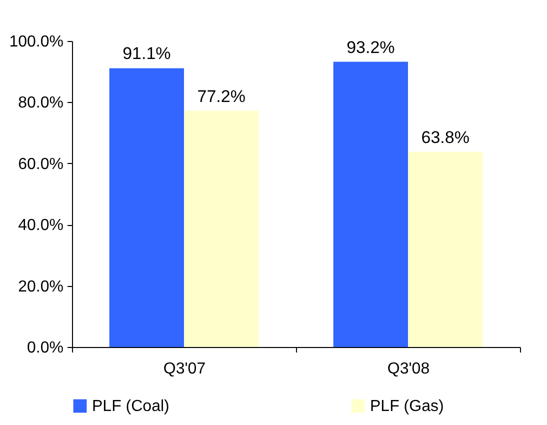 This screenshot has height=425, width=547. I want to click on y-tick-label: 100.0%, so click(36, 42).